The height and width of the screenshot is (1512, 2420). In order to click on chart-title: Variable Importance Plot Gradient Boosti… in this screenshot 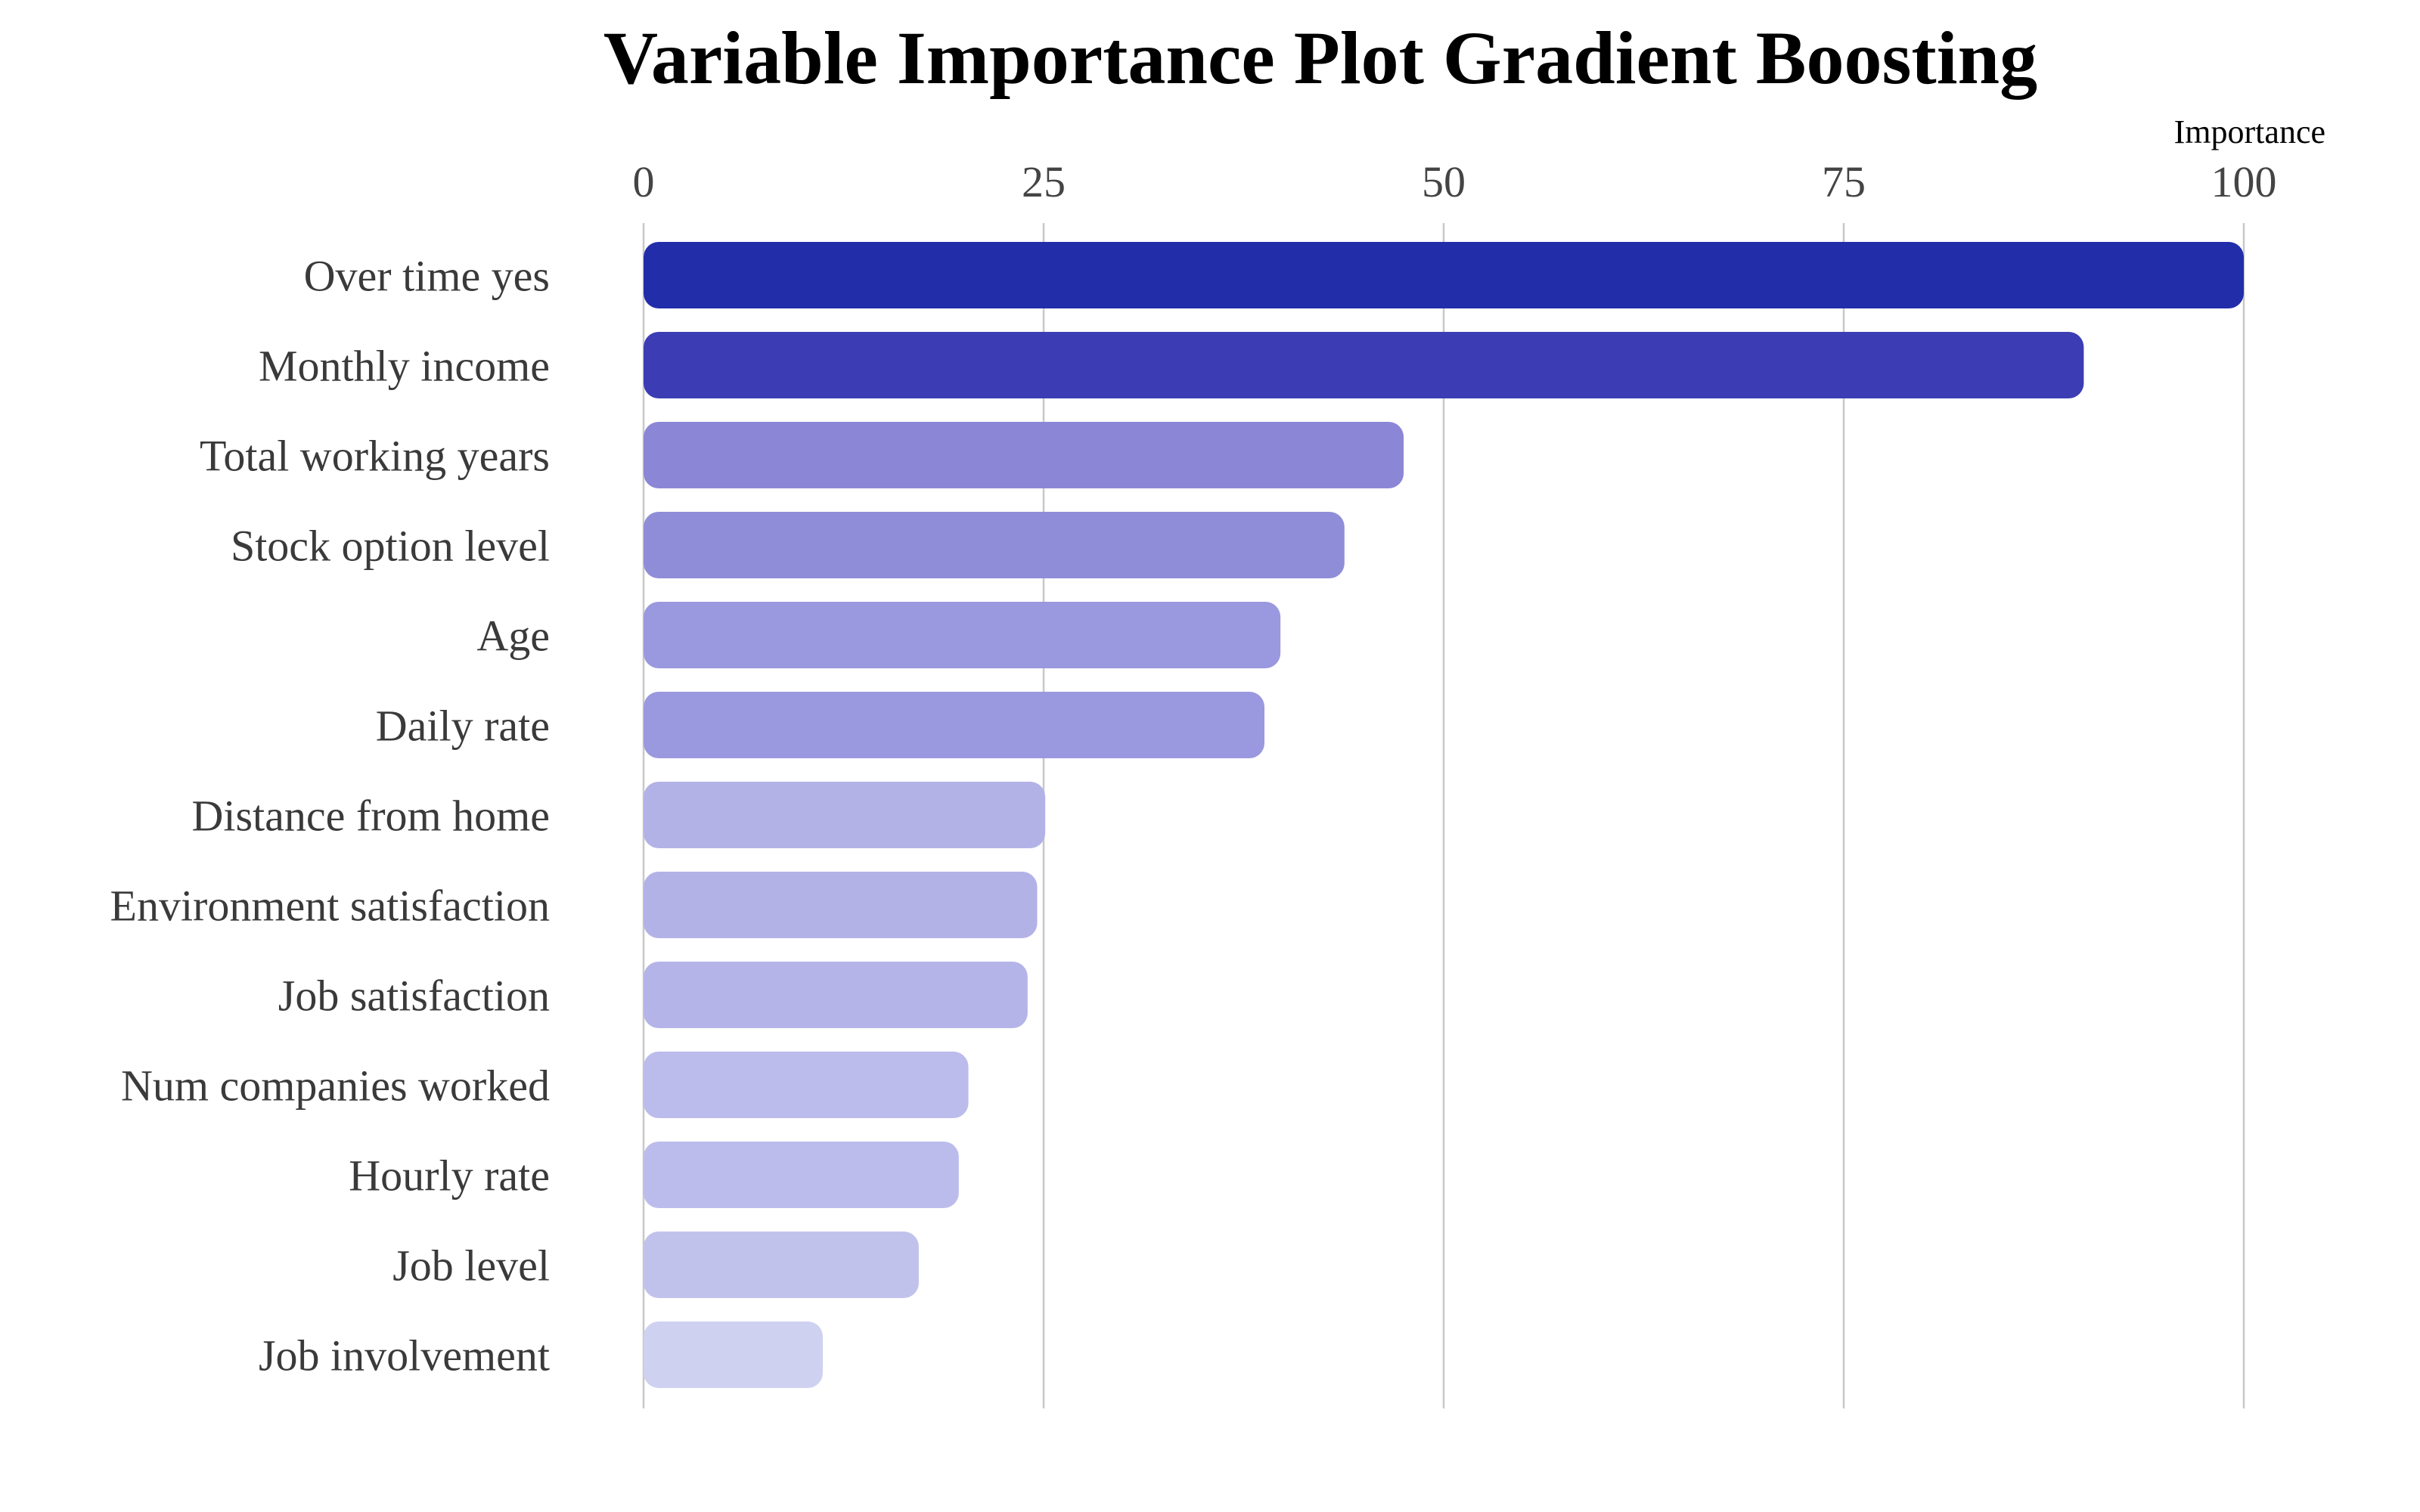, I will do `click(1320, 58)`.